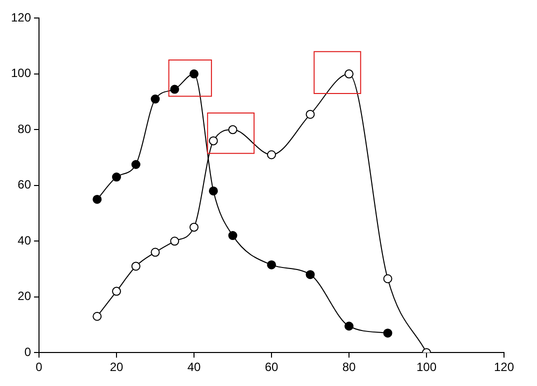  What do you see at coordinates (25, 185) in the screenshot?
I see `y-tick-label: 60` at bounding box center [25, 185].